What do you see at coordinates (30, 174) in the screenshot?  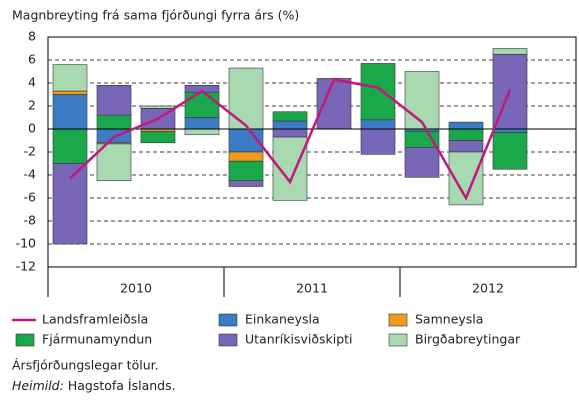 I see `y-tick-label: -4` at bounding box center [30, 174].